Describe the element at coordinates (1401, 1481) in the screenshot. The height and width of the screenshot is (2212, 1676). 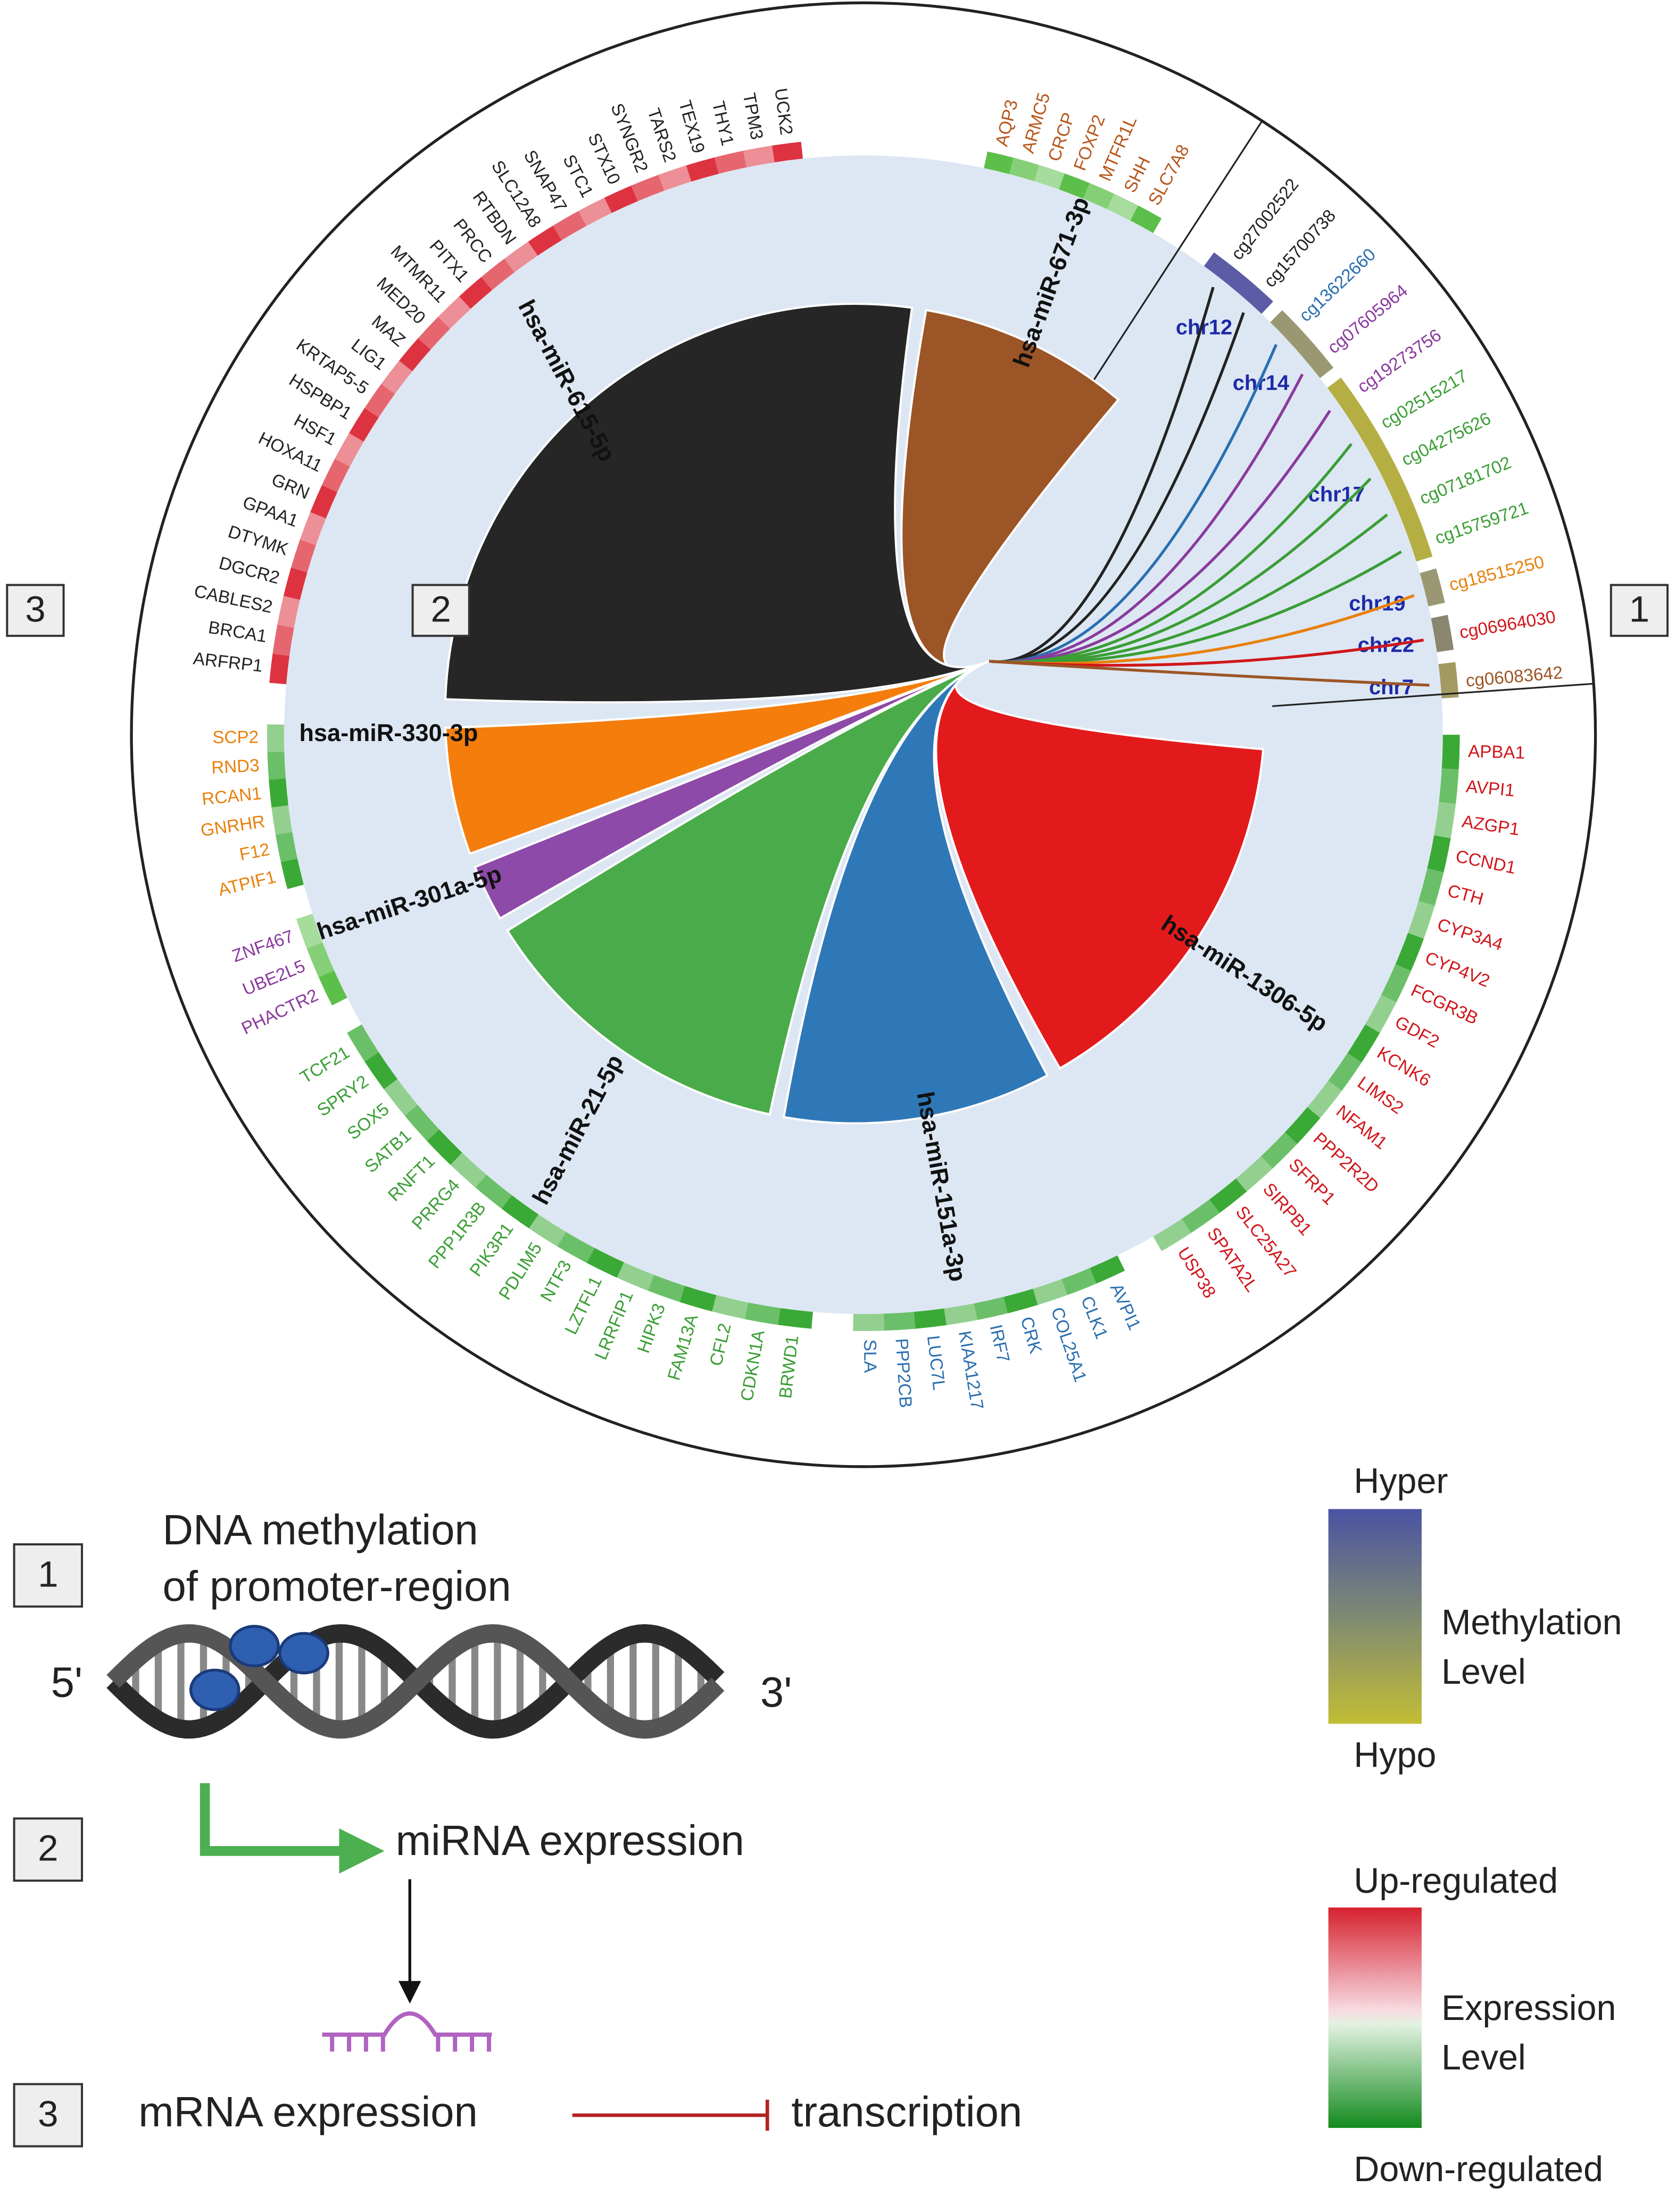
I see `legend-top: Hyper` at that location.